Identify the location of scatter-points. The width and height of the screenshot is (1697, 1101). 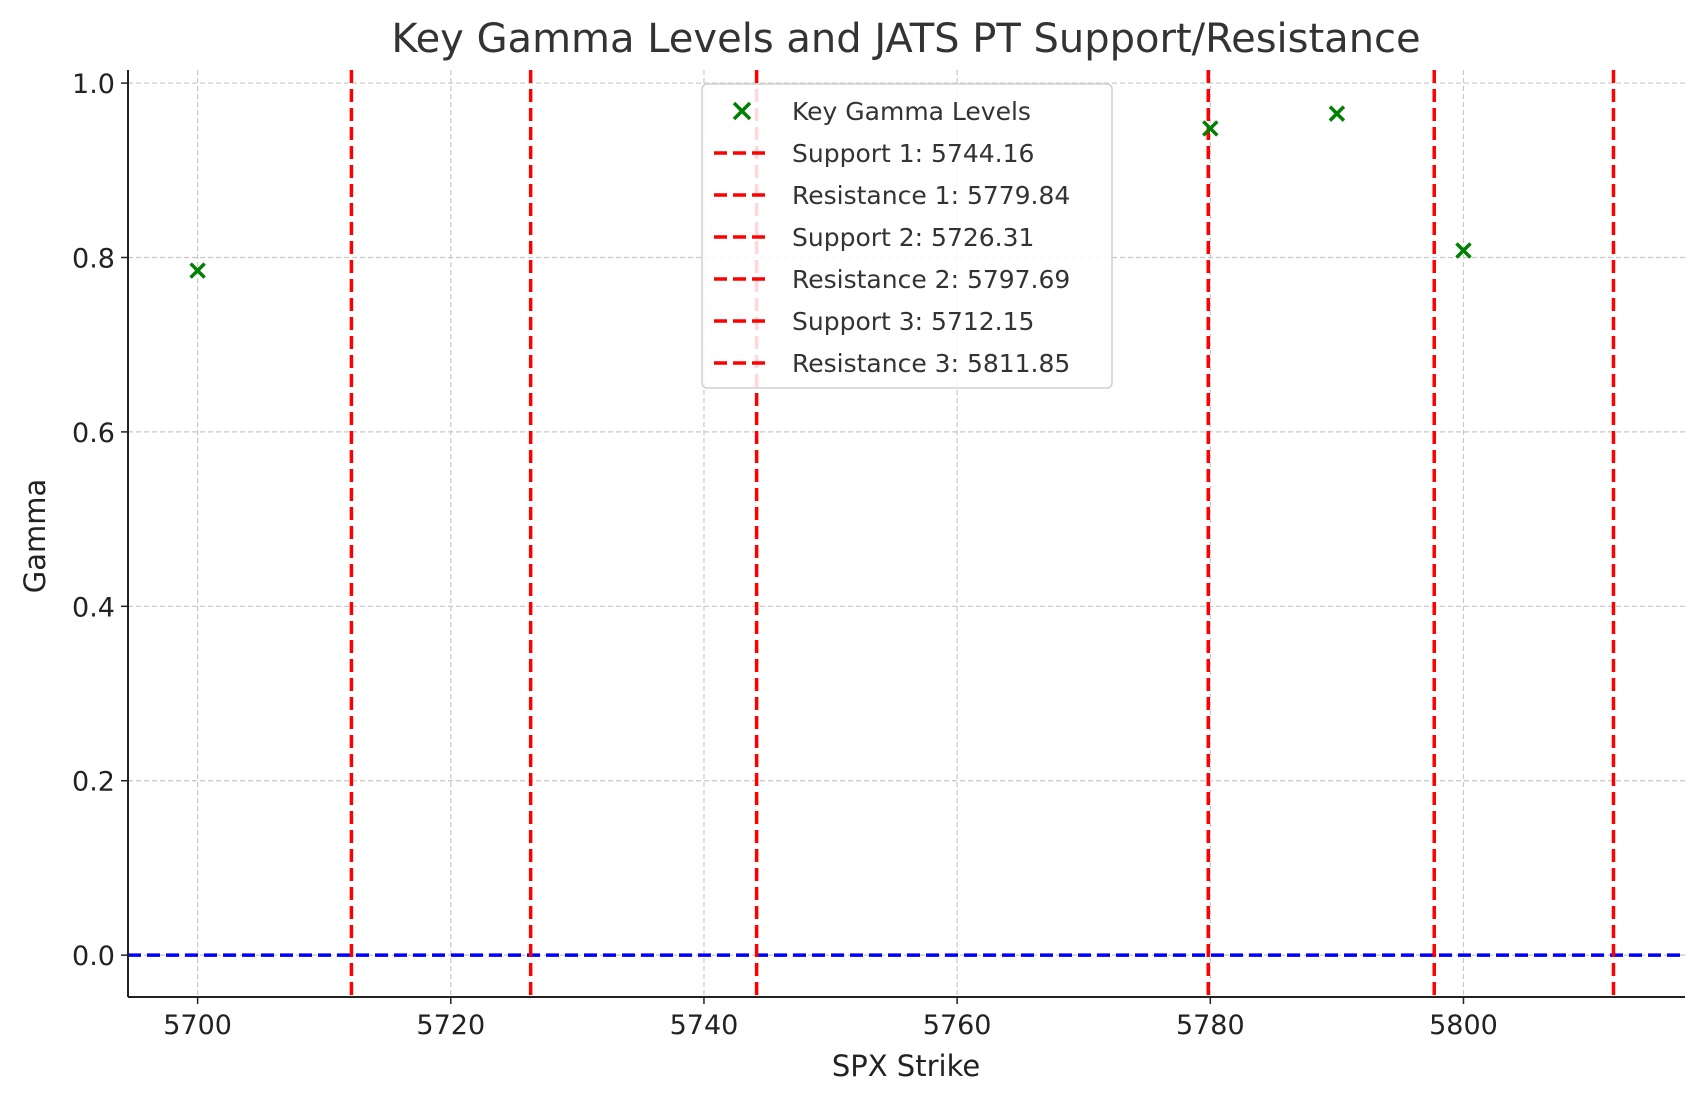
(830, 192).